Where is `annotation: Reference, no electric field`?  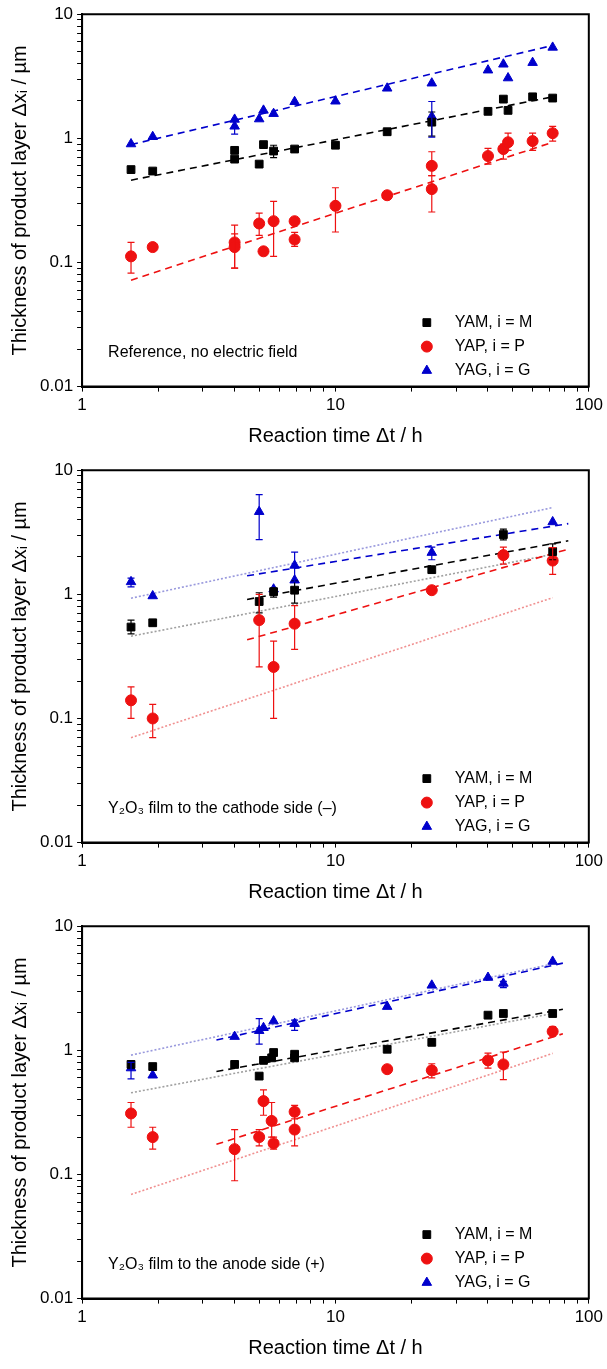 annotation: Reference, no electric field is located at coordinates (203, 352).